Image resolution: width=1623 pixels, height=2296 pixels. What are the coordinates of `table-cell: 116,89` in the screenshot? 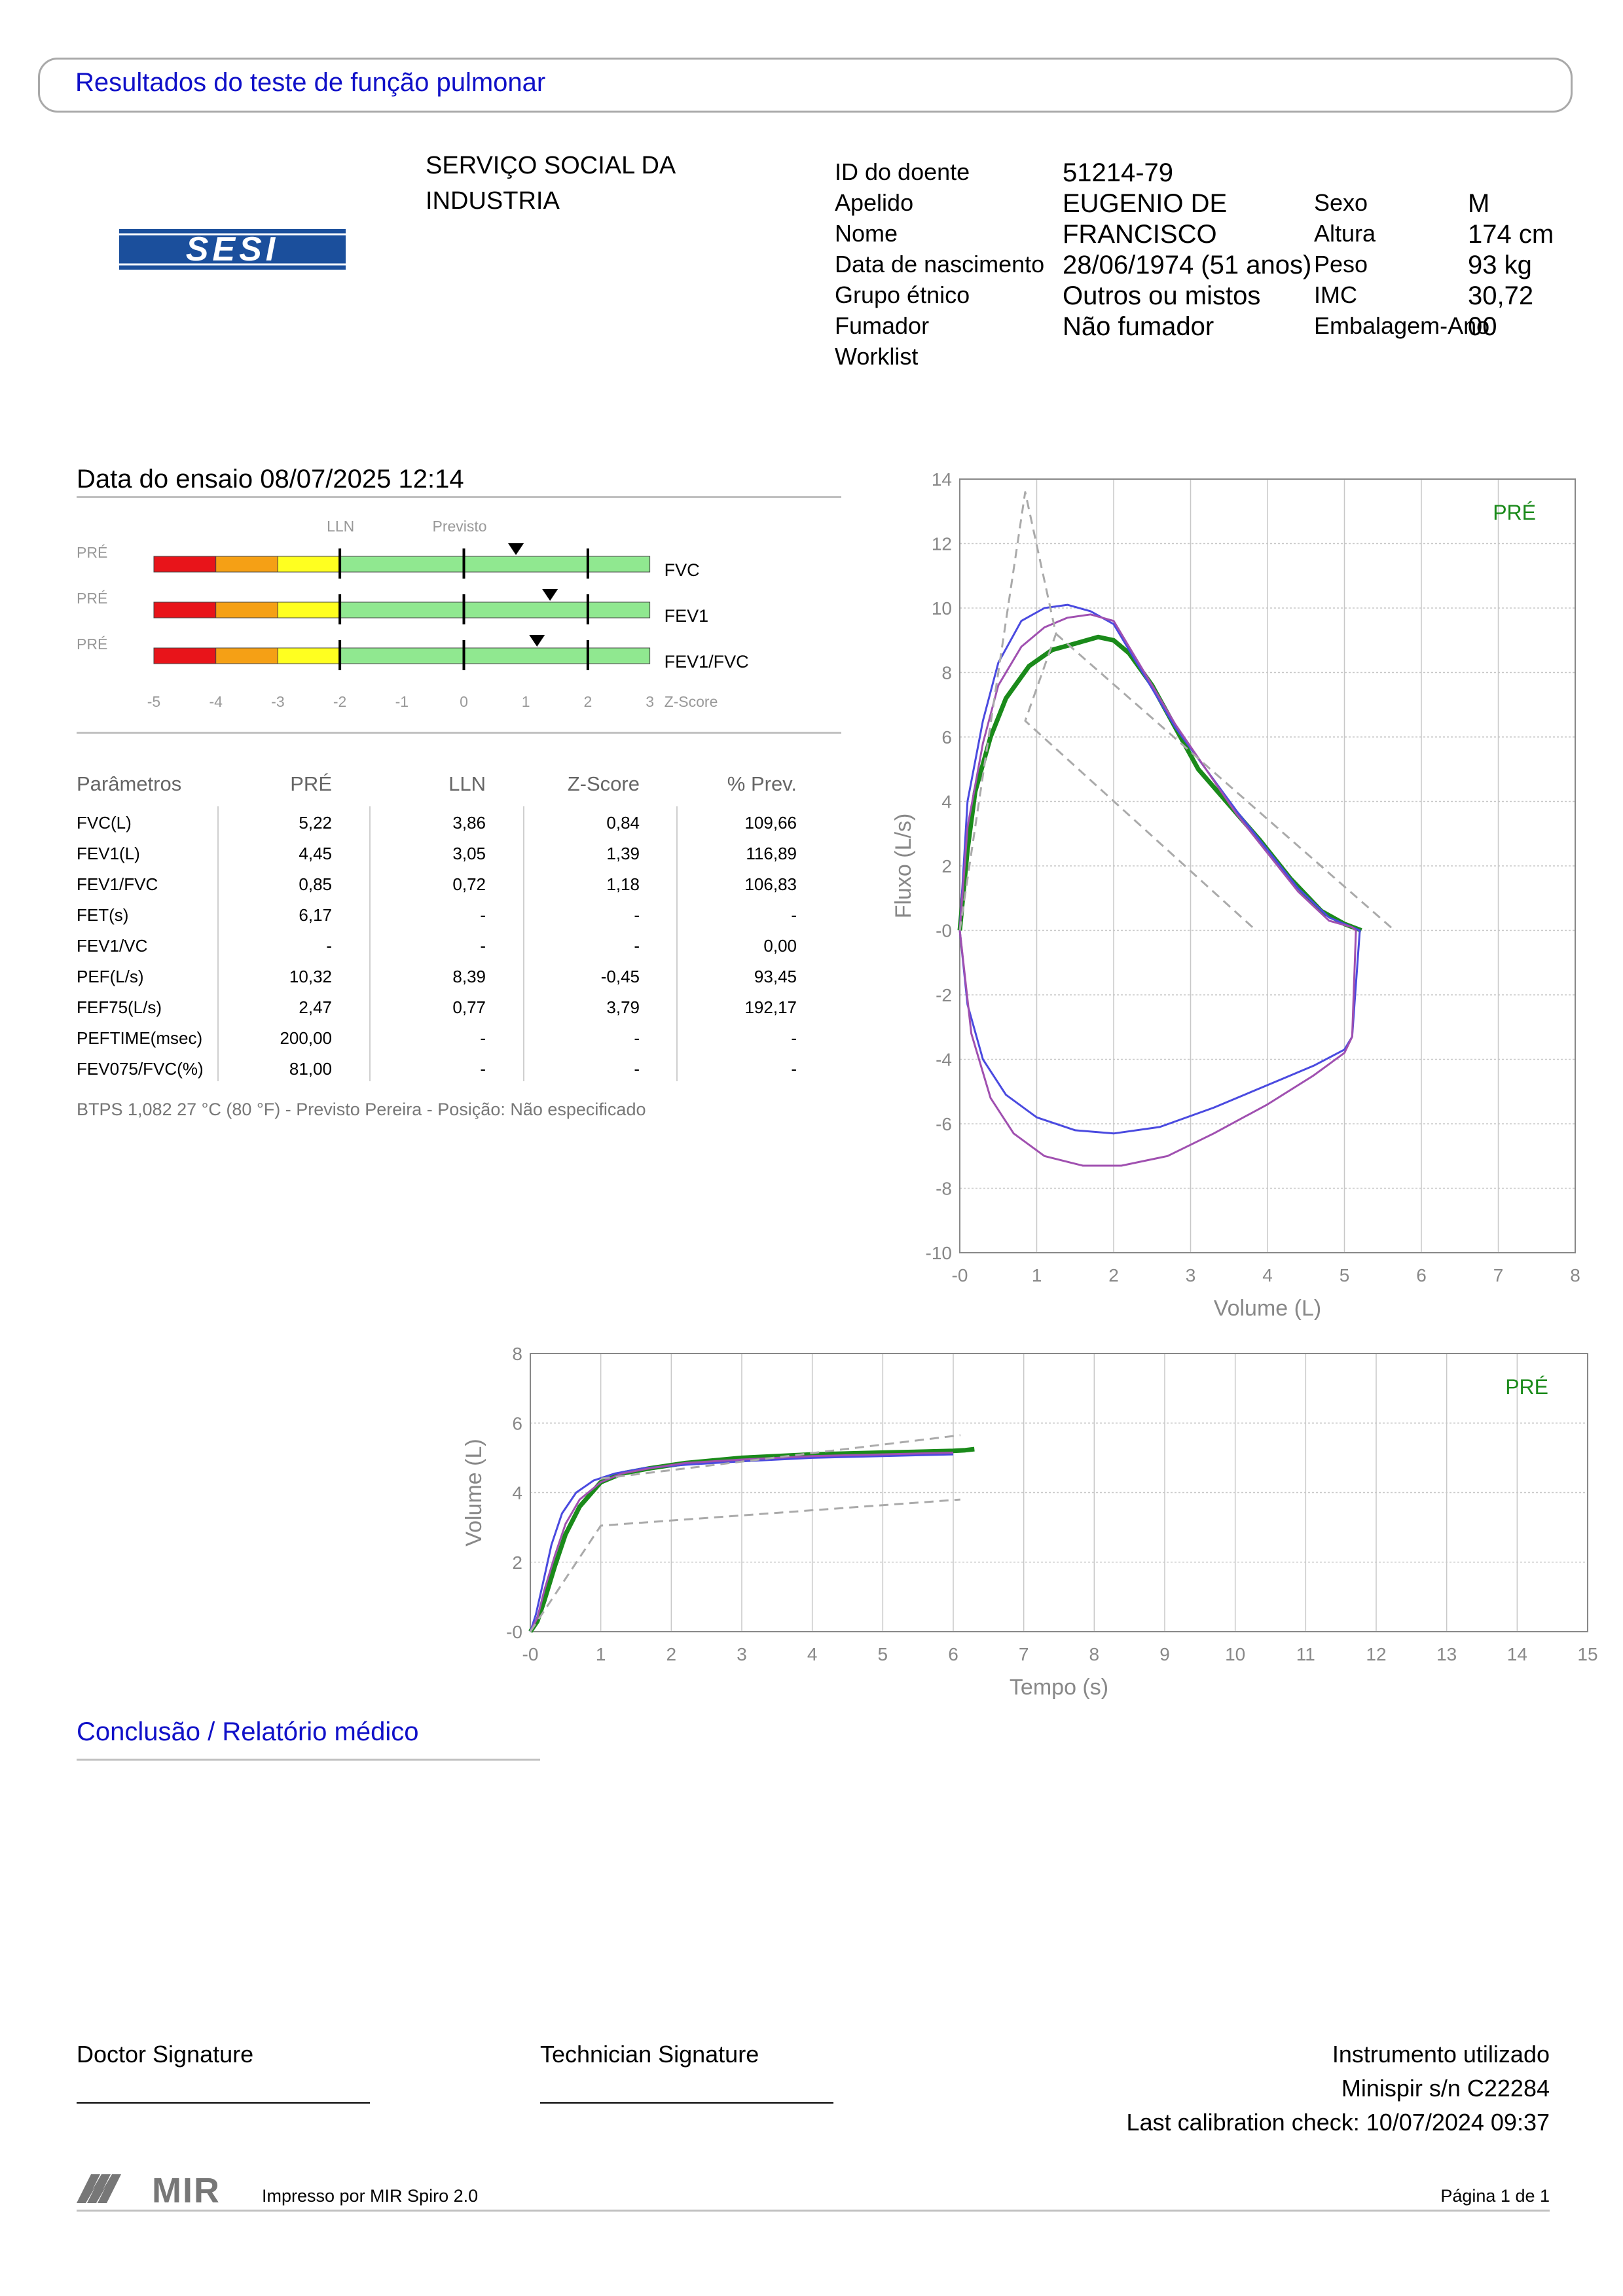 It's located at (771, 853).